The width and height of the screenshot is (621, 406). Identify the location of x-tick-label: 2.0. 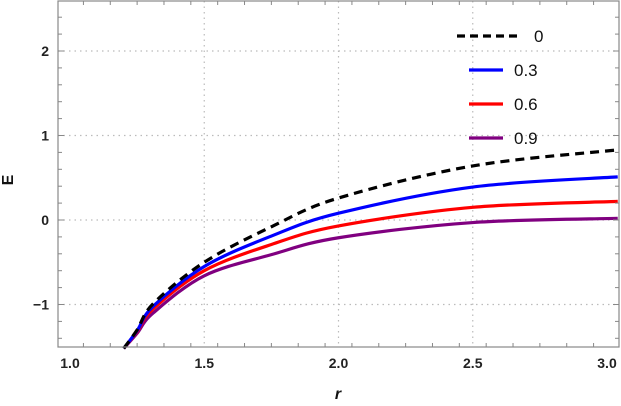
(339, 363).